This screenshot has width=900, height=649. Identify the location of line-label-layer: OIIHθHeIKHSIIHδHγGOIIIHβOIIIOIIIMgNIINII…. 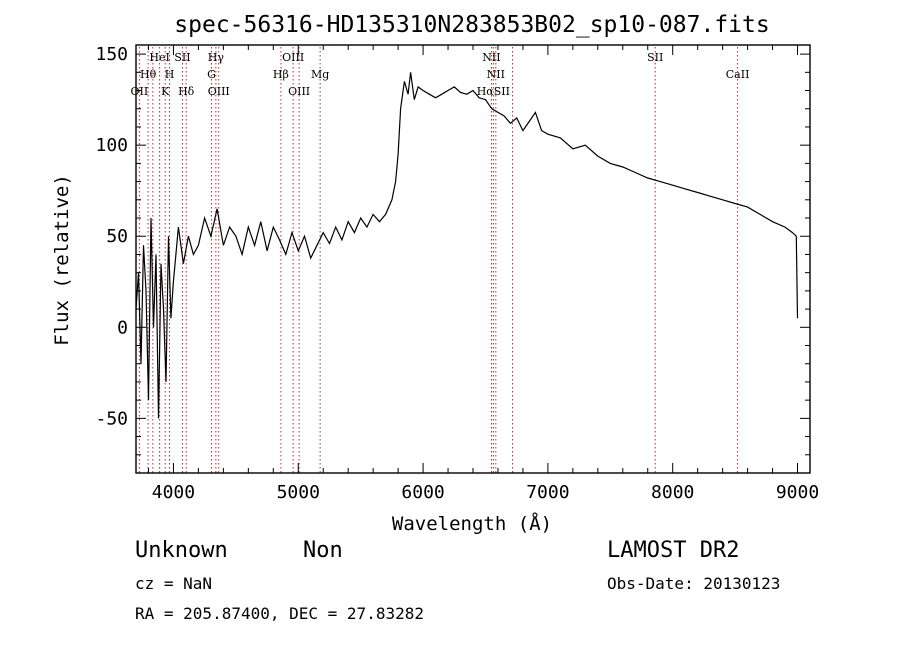
(440, 74).